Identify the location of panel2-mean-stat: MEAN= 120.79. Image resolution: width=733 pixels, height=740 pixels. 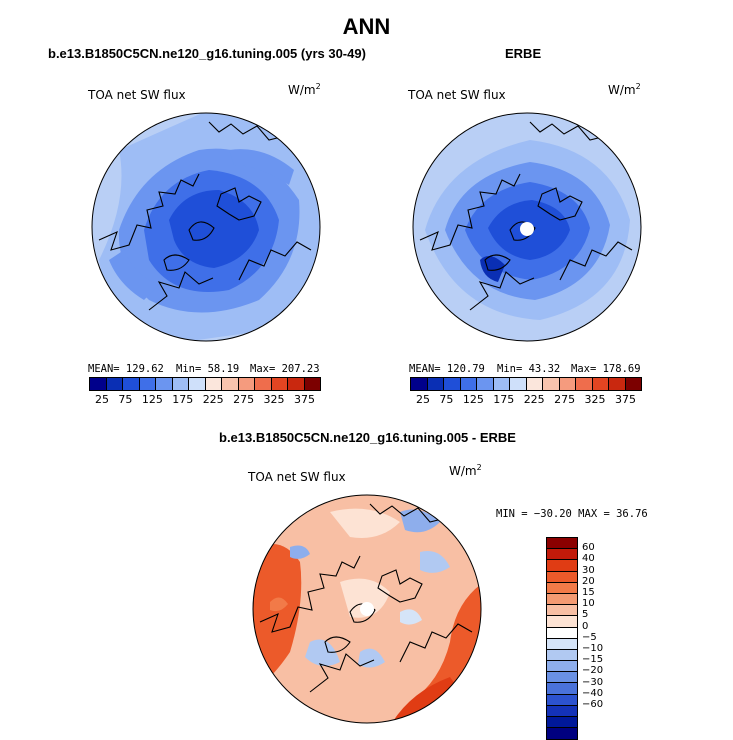
(447, 369).